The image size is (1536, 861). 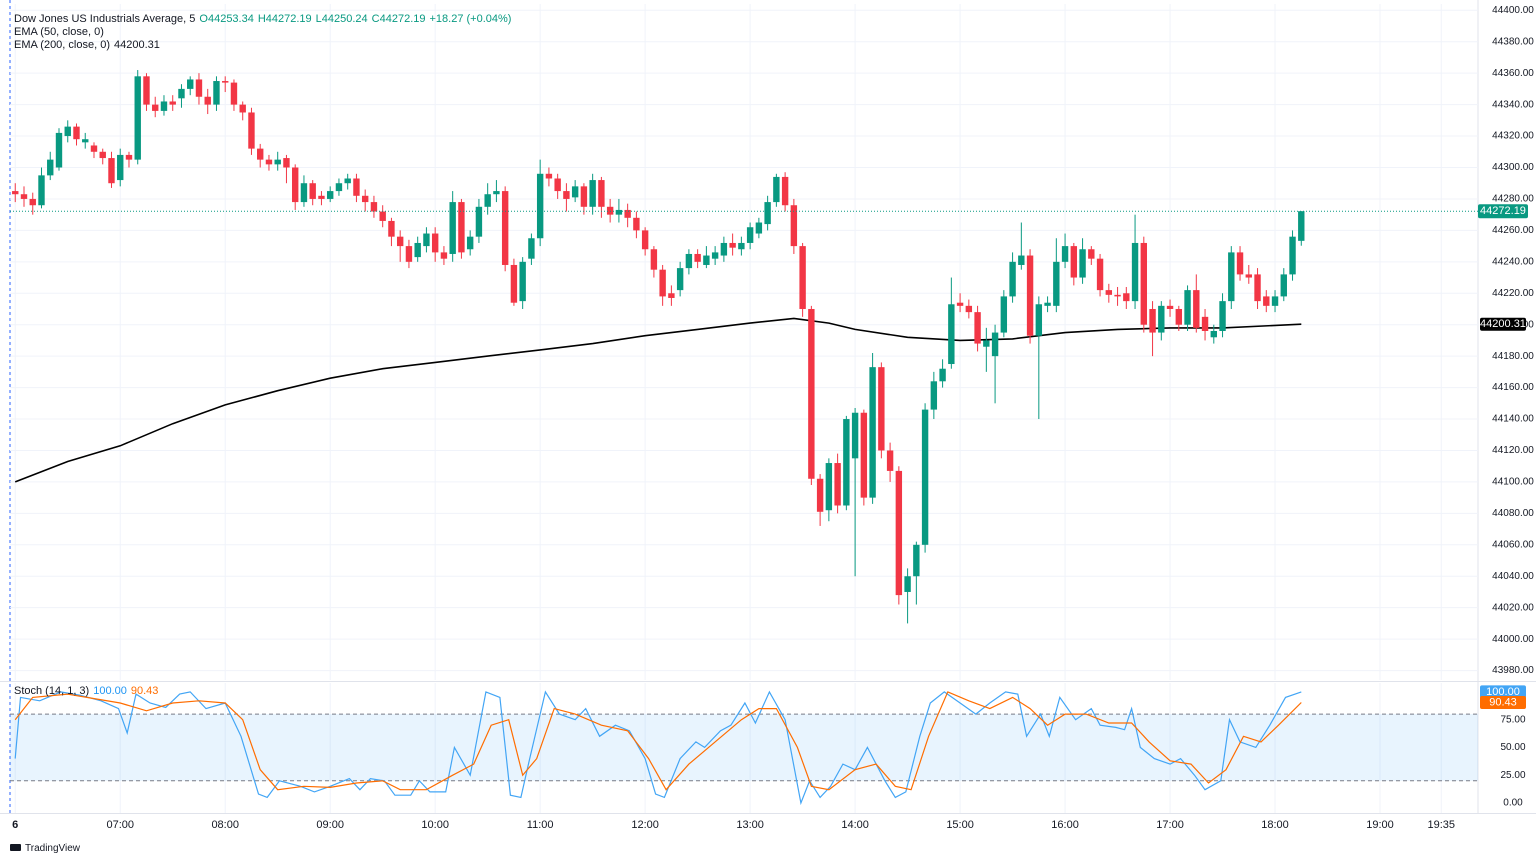 I want to click on x-tick-label: 18:00, so click(x=1275, y=825).